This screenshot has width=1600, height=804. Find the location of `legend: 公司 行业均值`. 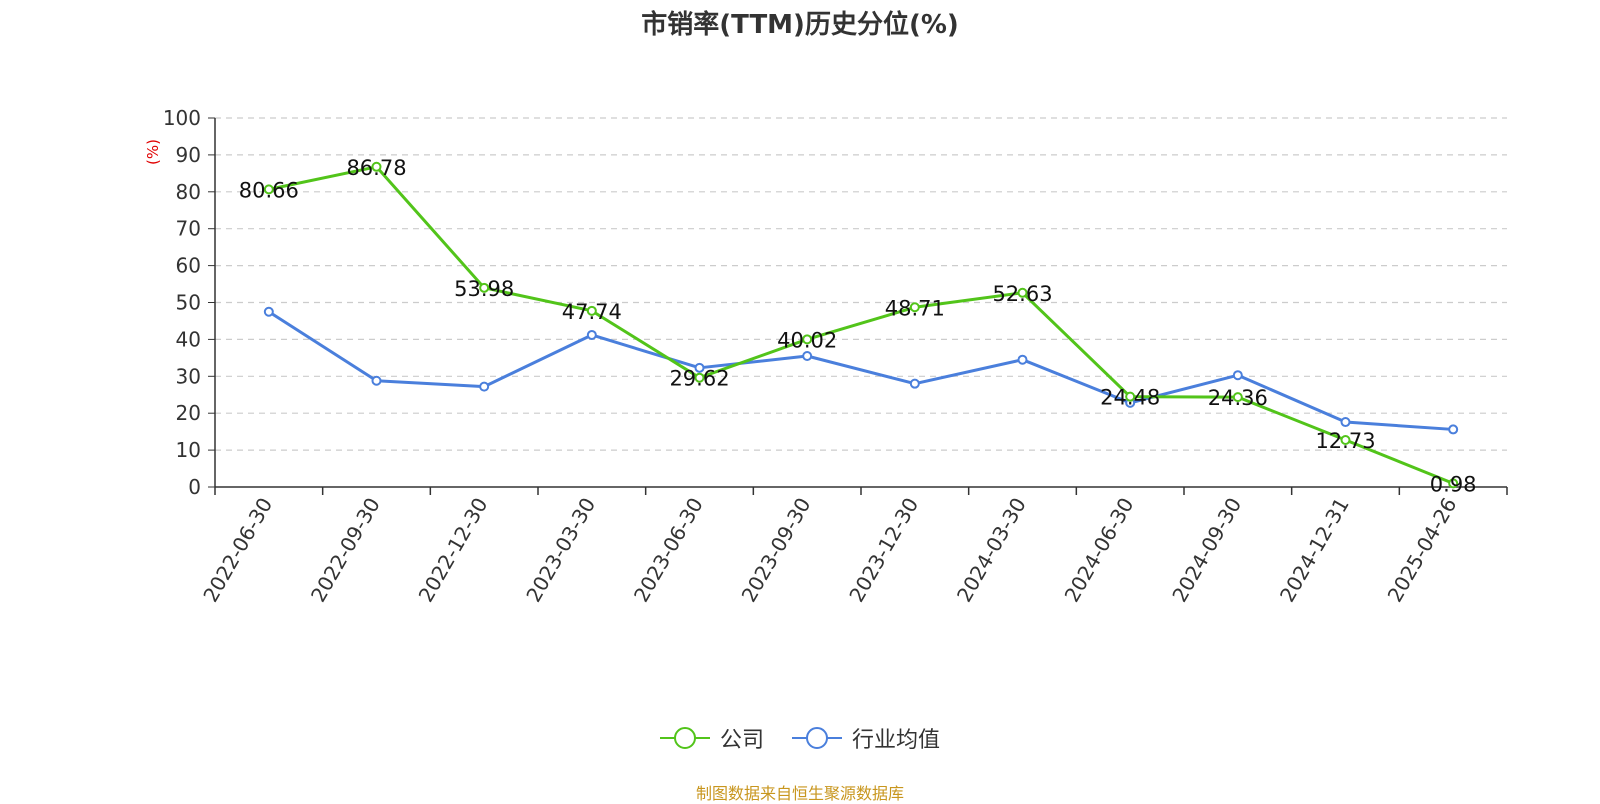

legend: 公司 行业均值 is located at coordinates (800, 738).